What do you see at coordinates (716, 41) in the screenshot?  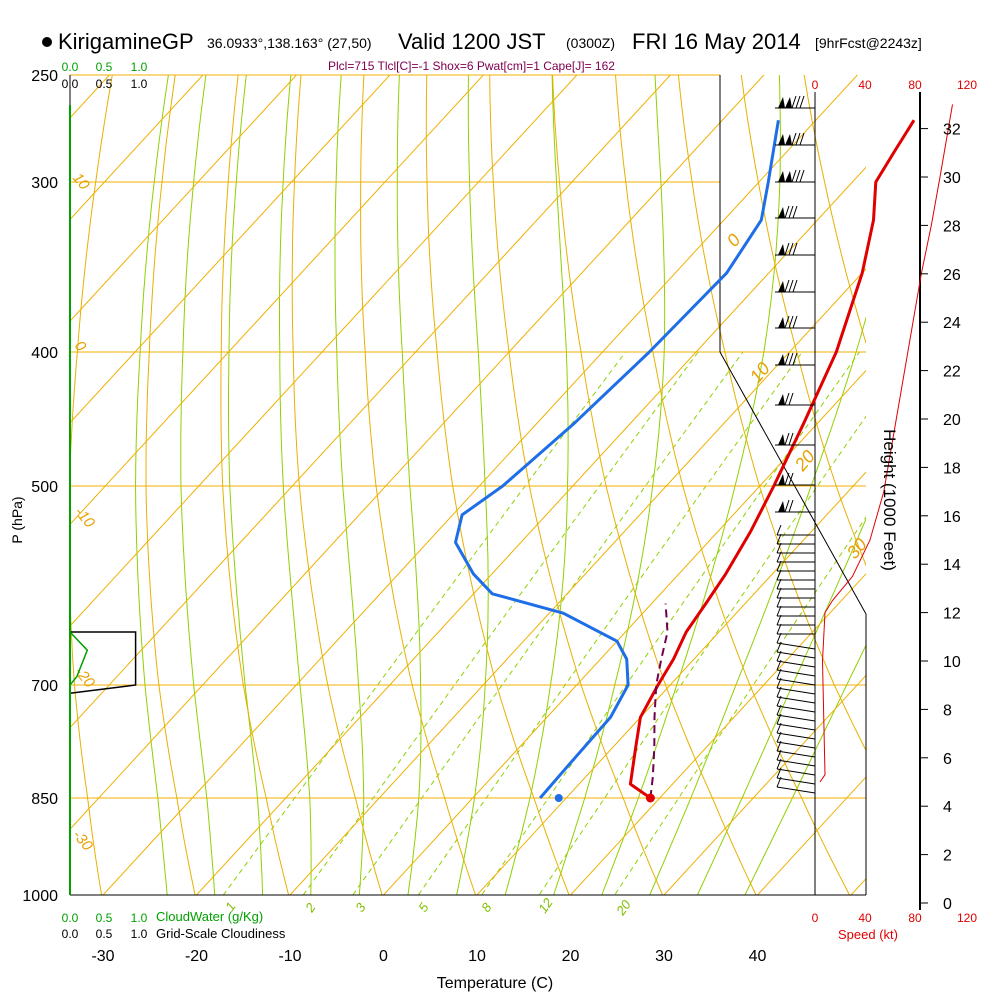 I see `valid-date: FRI 16 May 2014` at bounding box center [716, 41].